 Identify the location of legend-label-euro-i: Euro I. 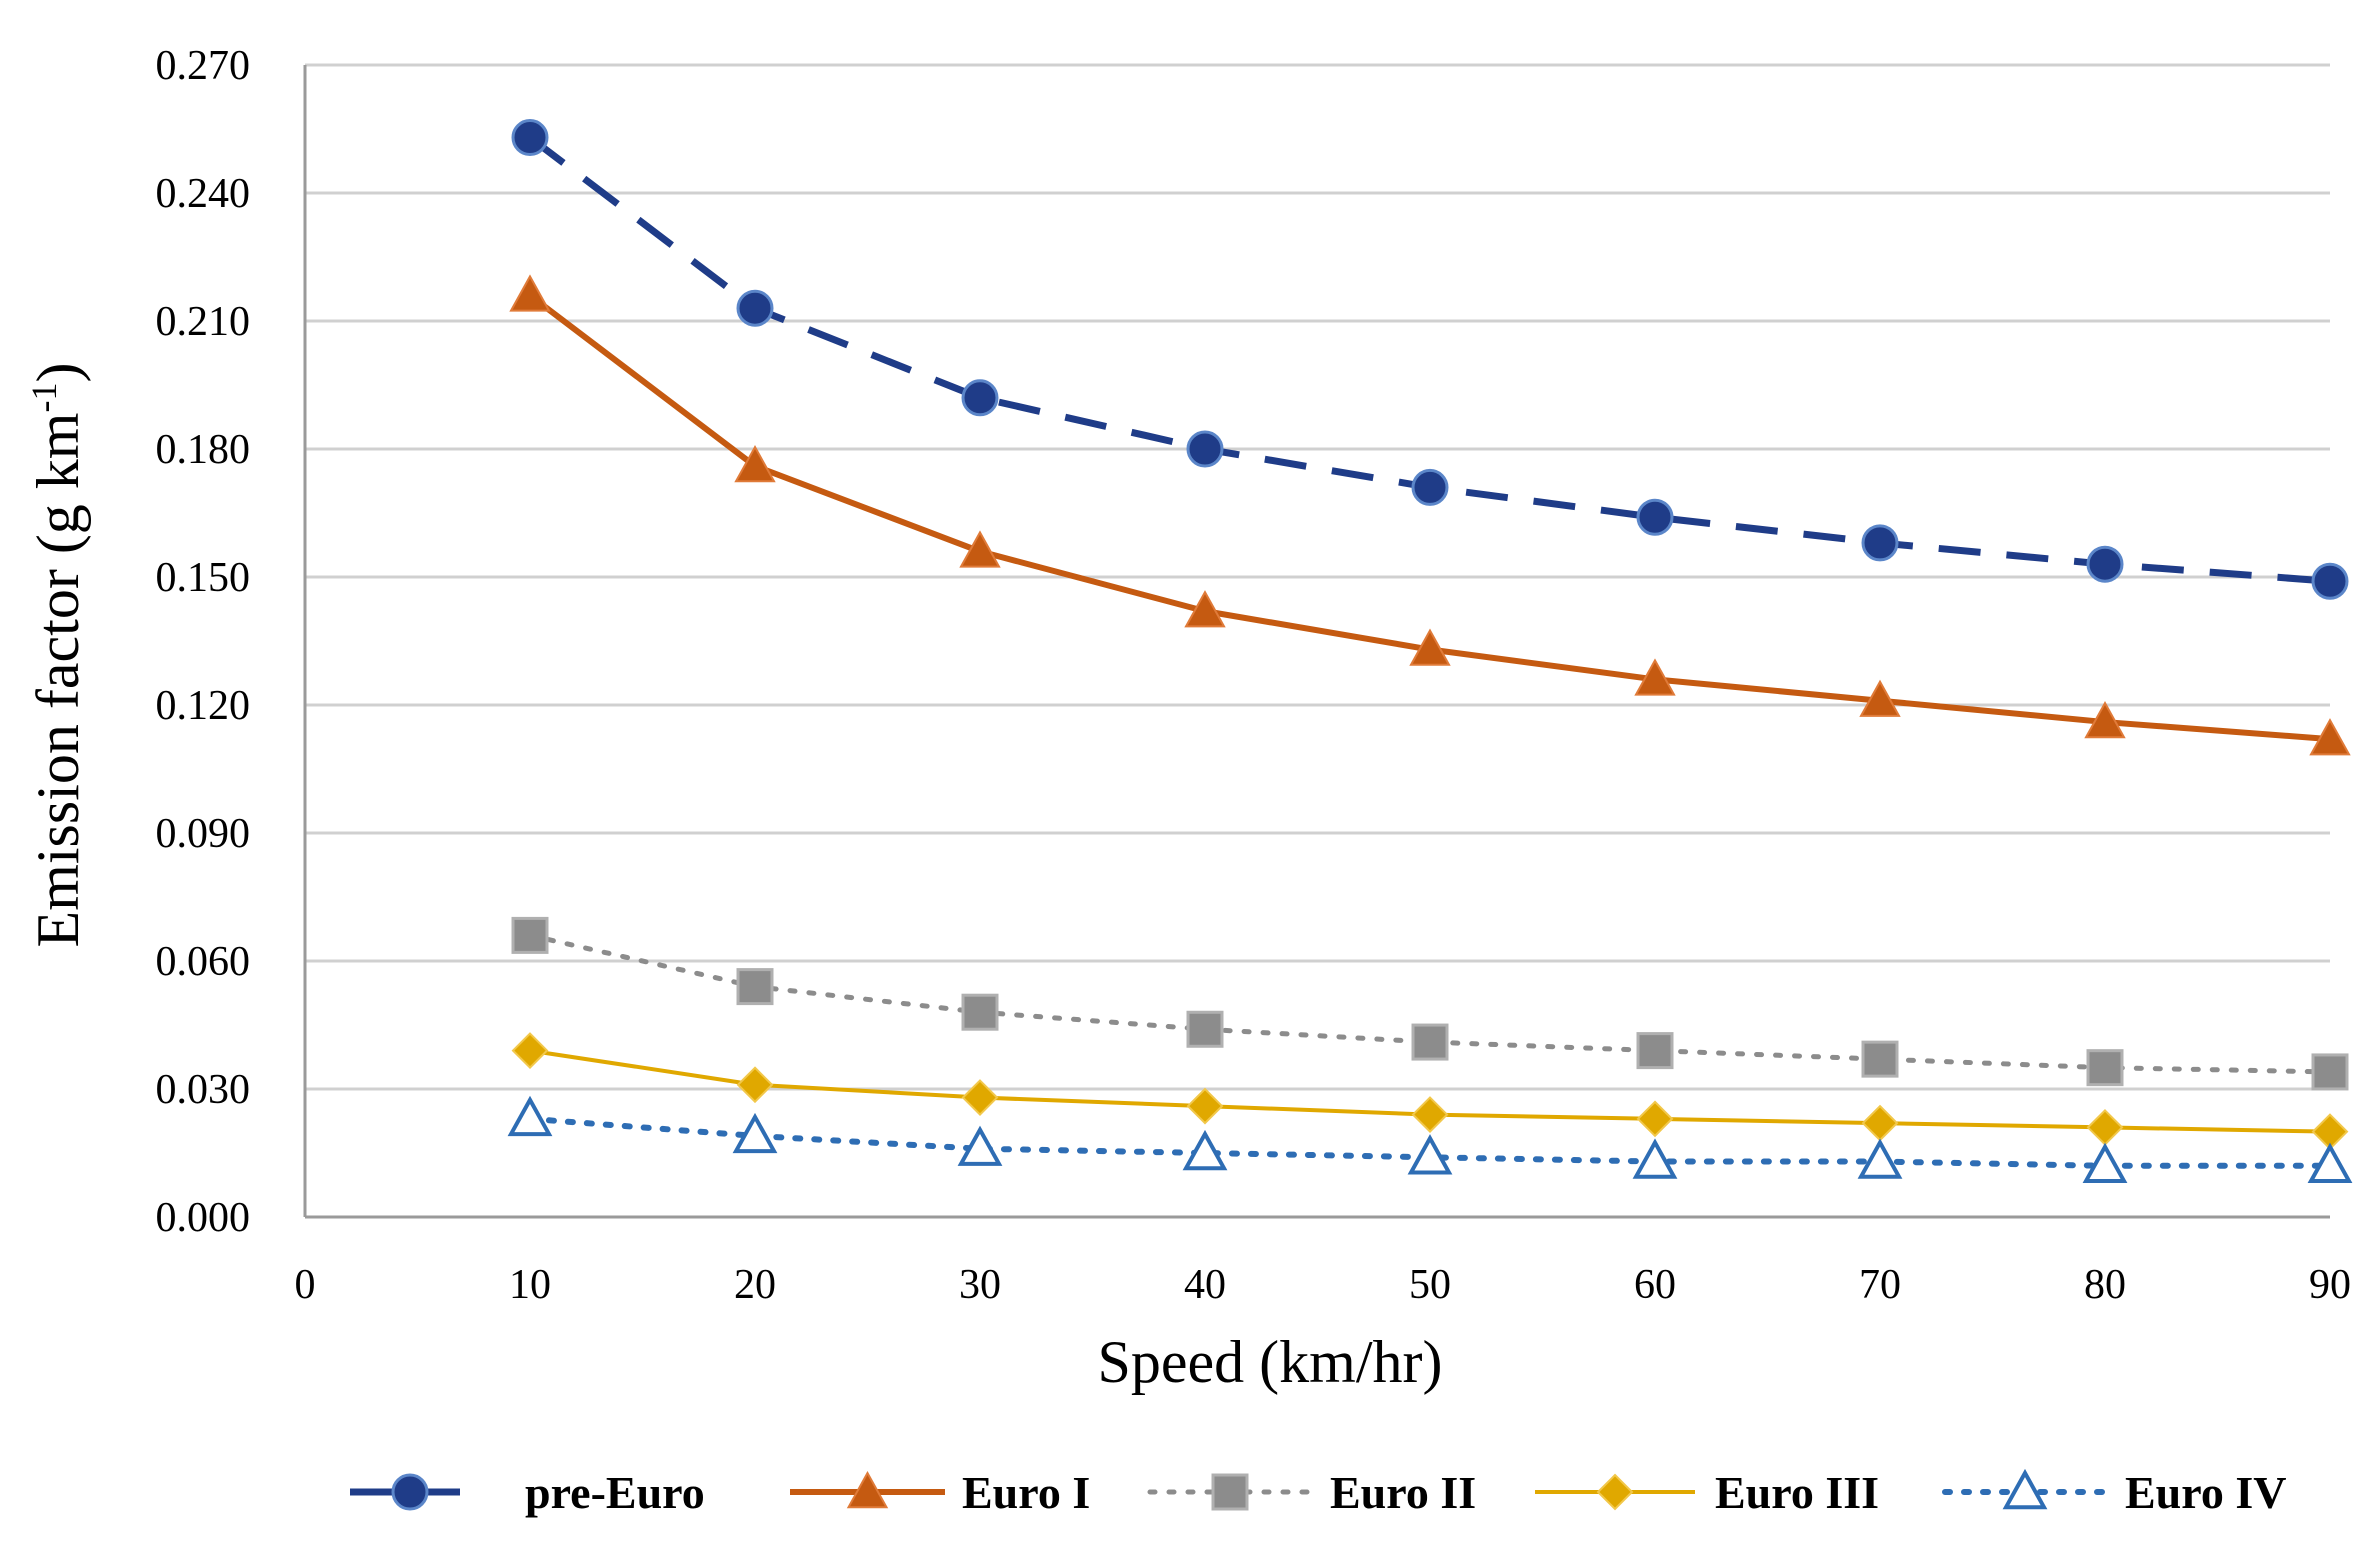
(1026, 1492).